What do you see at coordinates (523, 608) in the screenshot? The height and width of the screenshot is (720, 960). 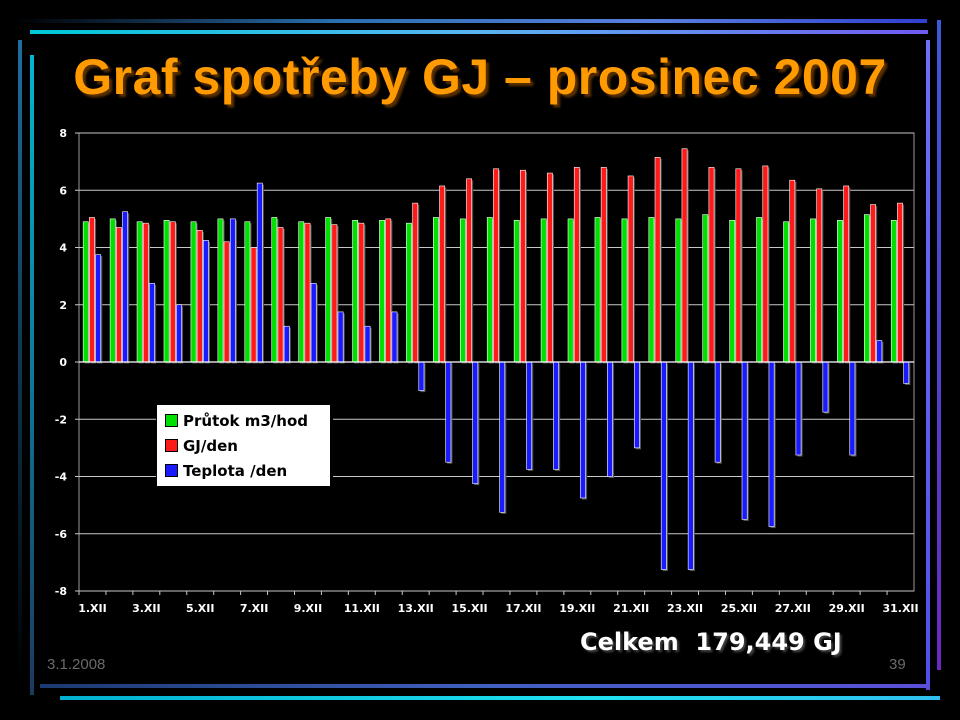 I see `x-tick-label: 17.XII` at bounding box center [523, 608].